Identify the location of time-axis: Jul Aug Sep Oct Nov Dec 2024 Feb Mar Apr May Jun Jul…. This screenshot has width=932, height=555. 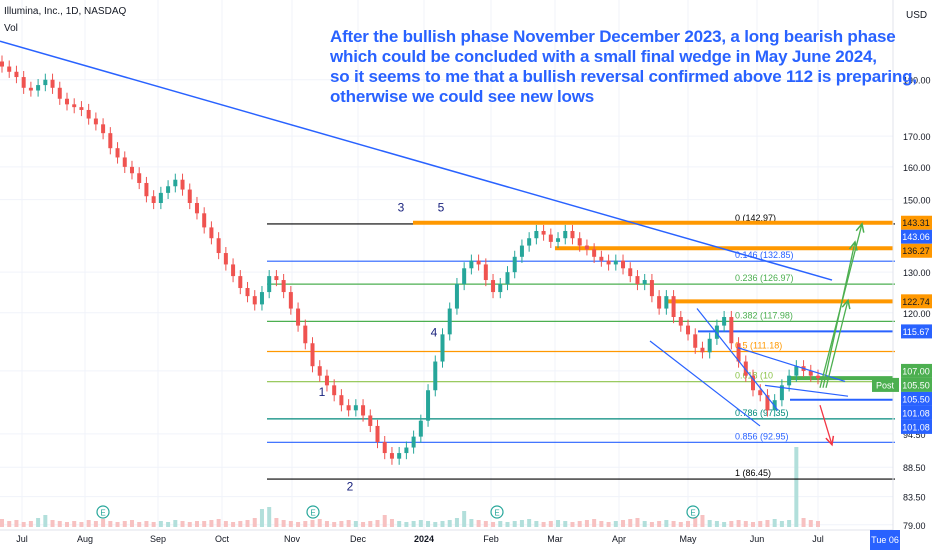
(450, 539).